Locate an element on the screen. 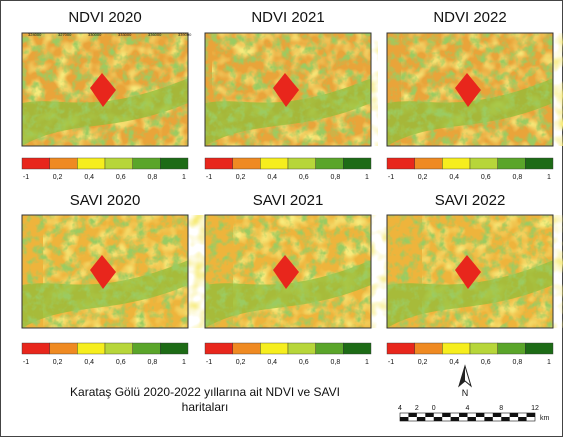 The height and width of the screenshot is (437, 563). coordinate-label: 330000 is located at coordinates (95, 34).